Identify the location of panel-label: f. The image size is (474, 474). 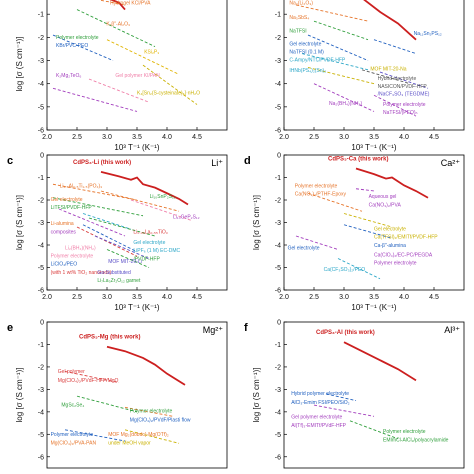
(246, 328).